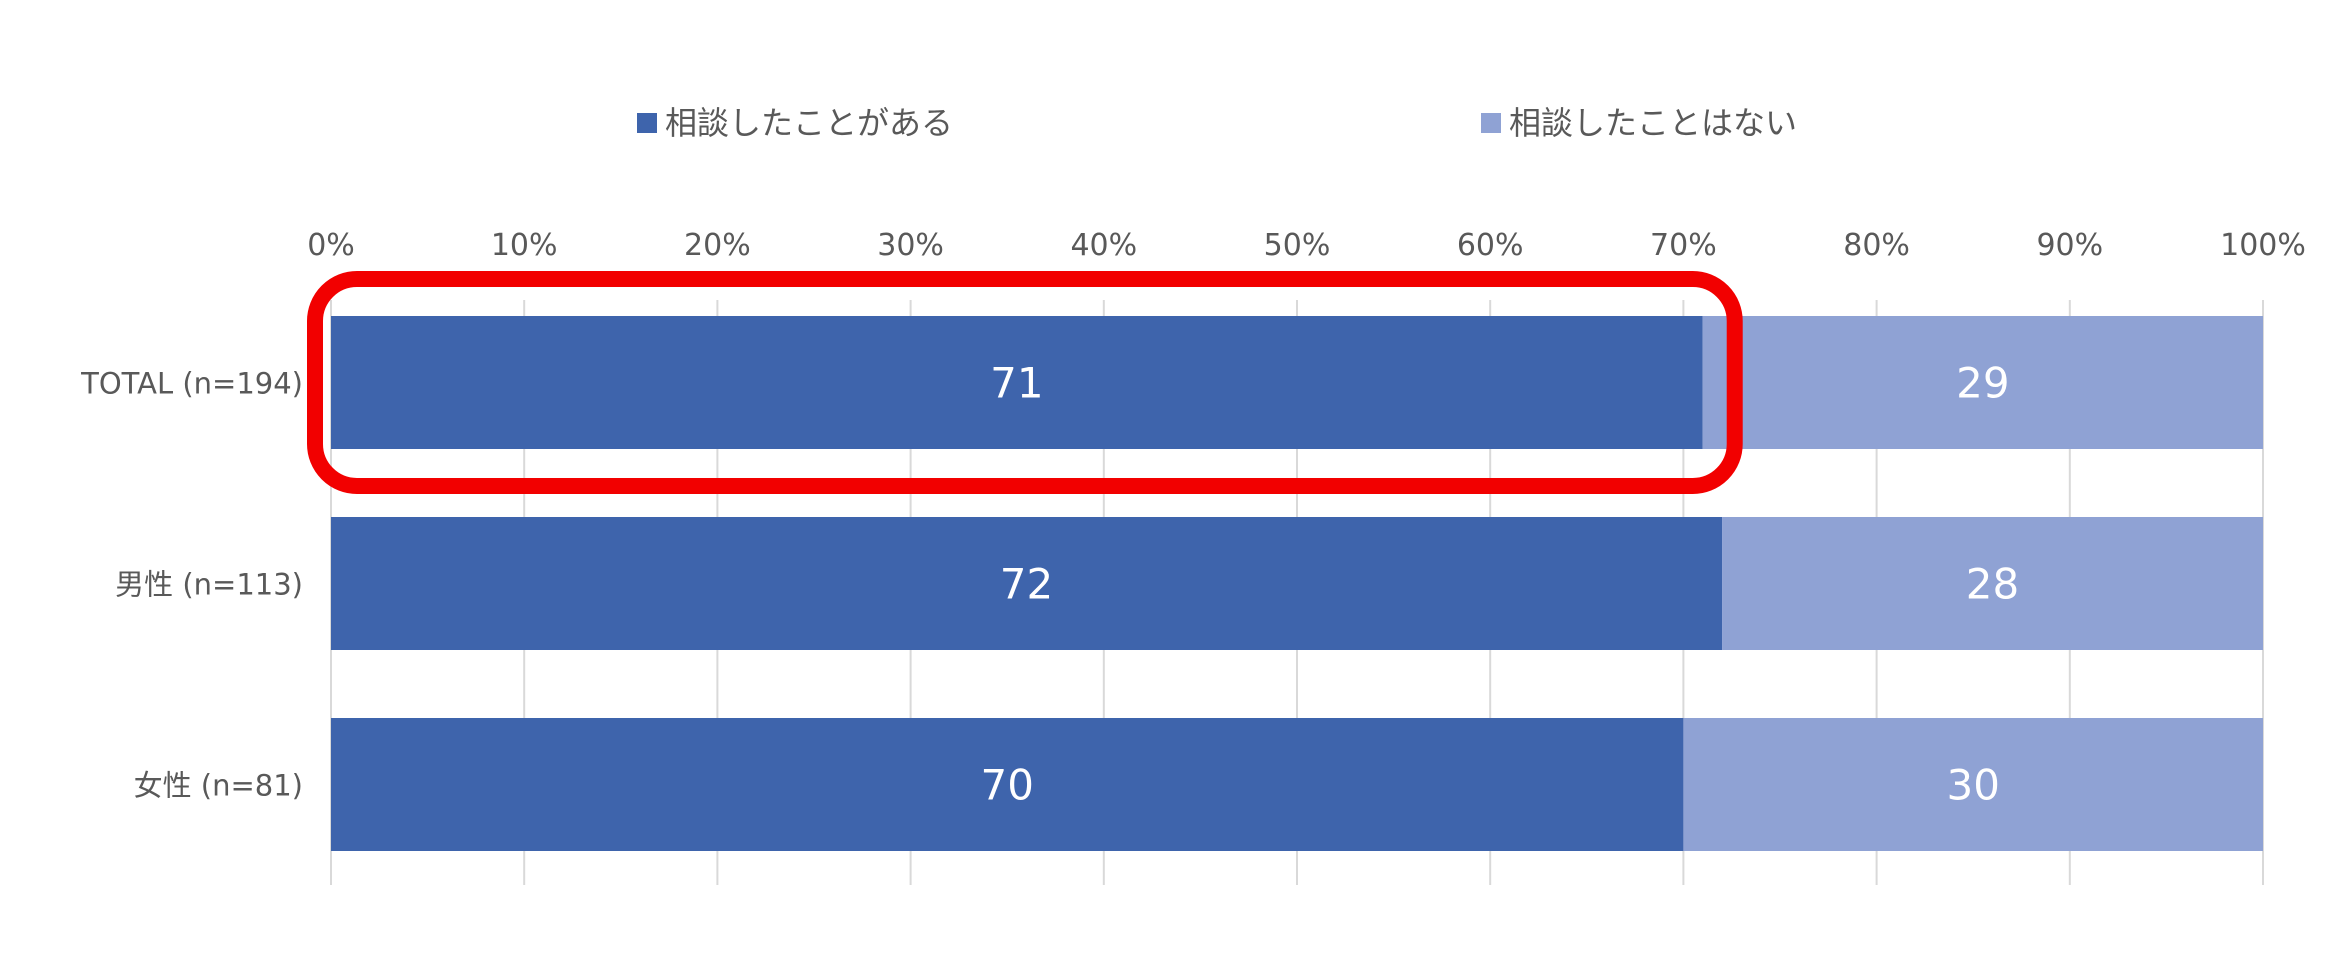 The width and height of the screenshot is (2341, 955). I want to click on data-label: 71, so click(1016, 383).